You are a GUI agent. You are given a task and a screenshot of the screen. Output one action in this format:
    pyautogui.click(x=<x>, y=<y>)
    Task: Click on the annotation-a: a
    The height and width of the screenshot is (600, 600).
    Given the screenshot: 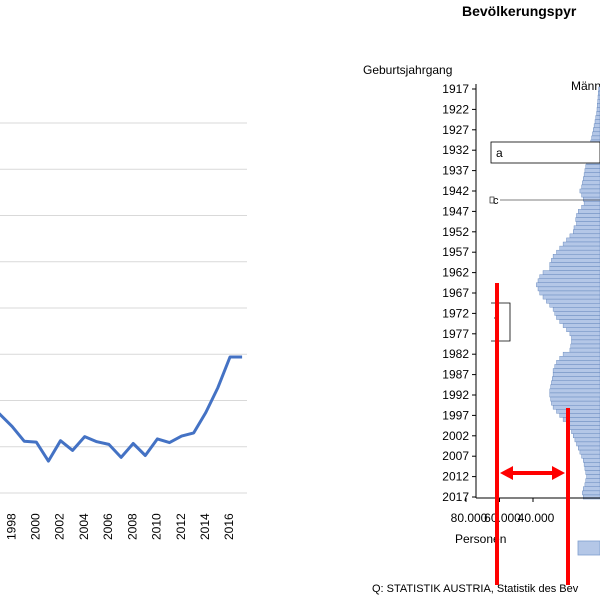 What is the action you would take?
    pyautogui.click(x=545, y=152)
    